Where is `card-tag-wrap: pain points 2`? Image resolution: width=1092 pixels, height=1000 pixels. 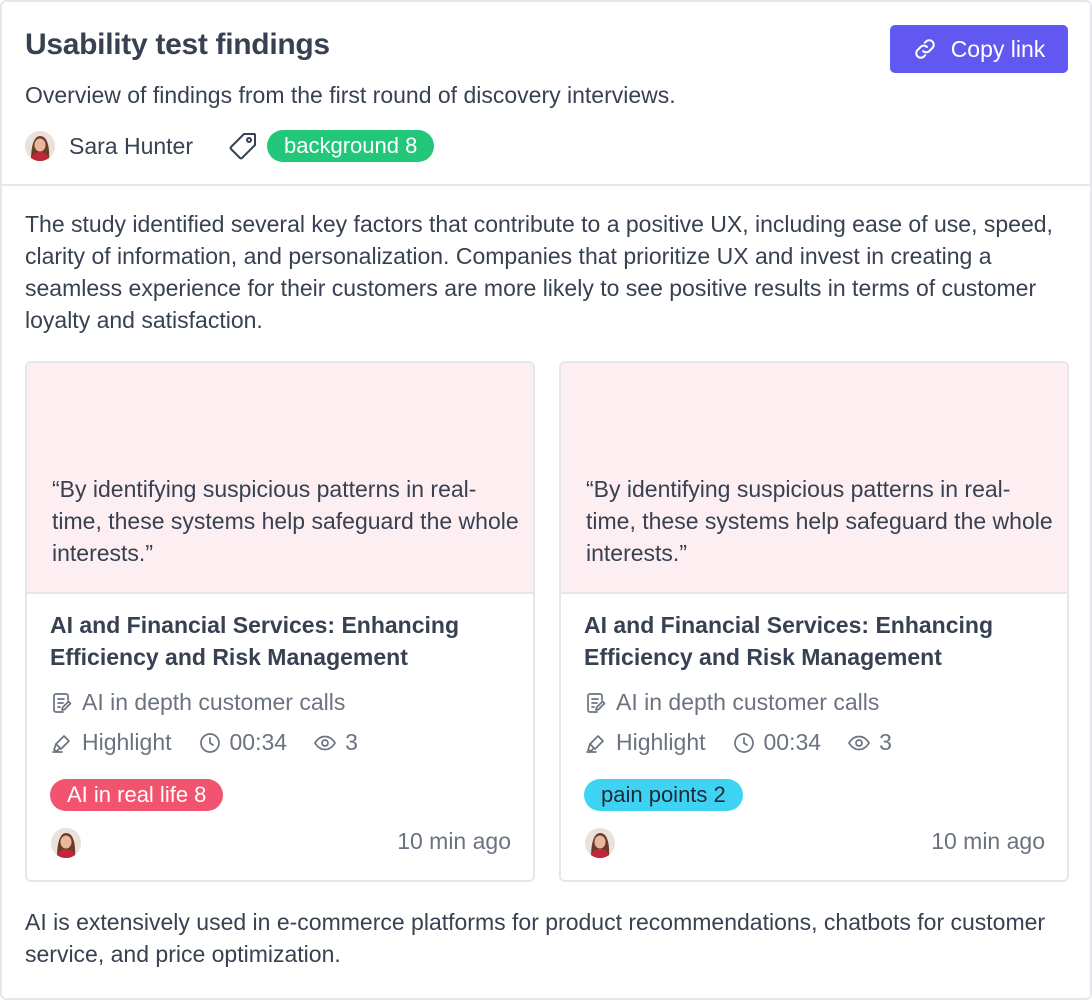 card-tag-wrap: pain points 2 is located at coordinates (663, 795).